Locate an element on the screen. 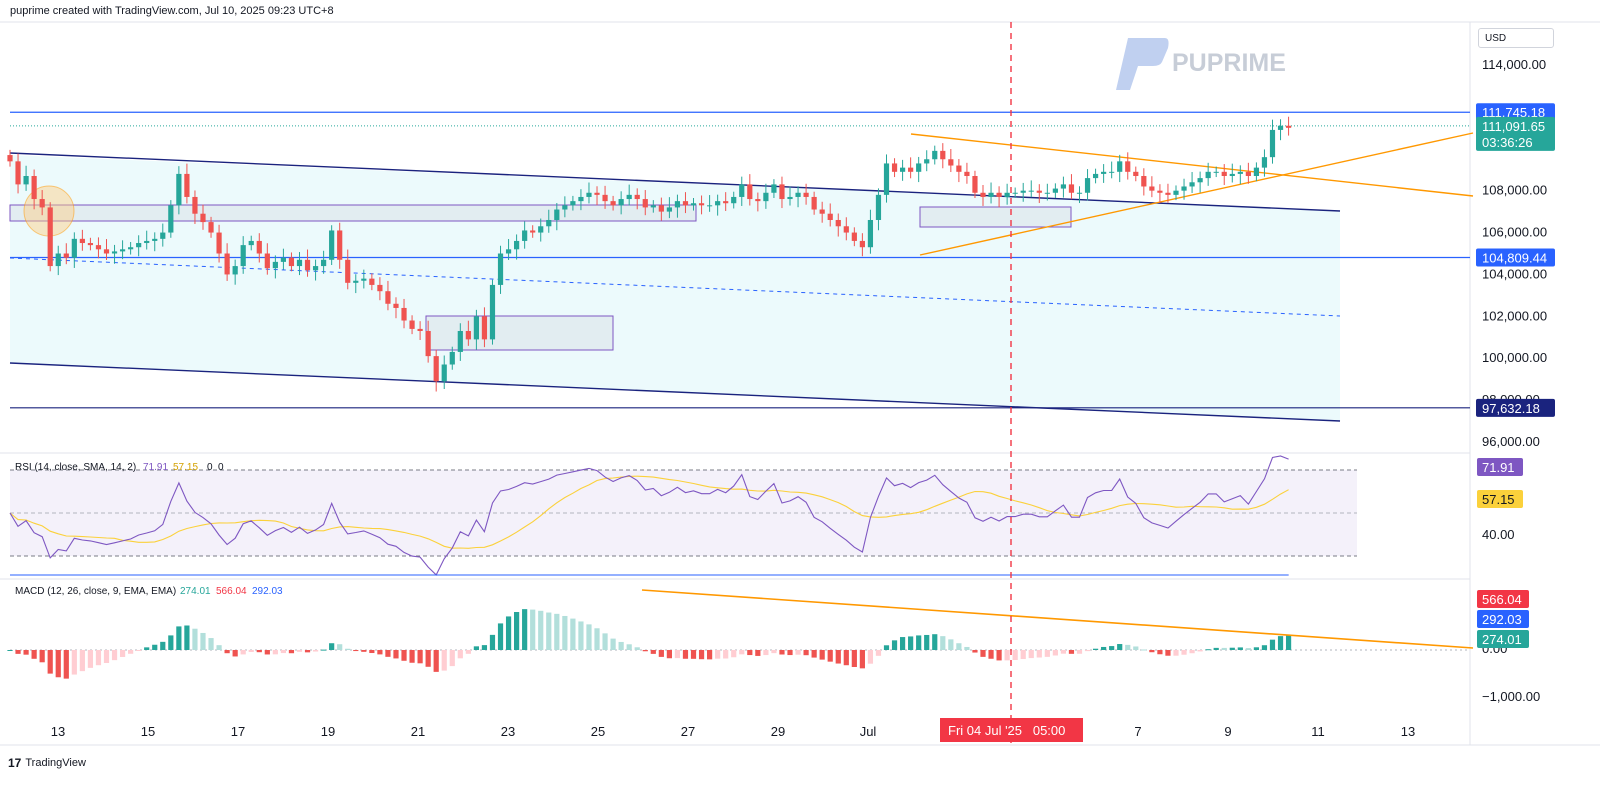 This screenshot has height=793, width=1600. channel-midline is located at coordinates (675, 287).